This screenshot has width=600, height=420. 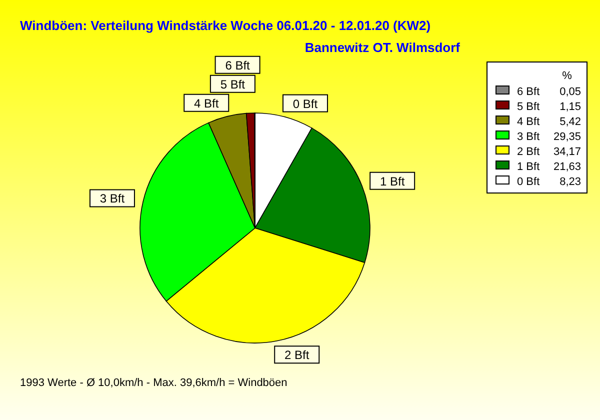 What do you see at coordinates (567, 167) in the screenshot?
I see `data-label: 21,63` at bounding box center [567, 167].